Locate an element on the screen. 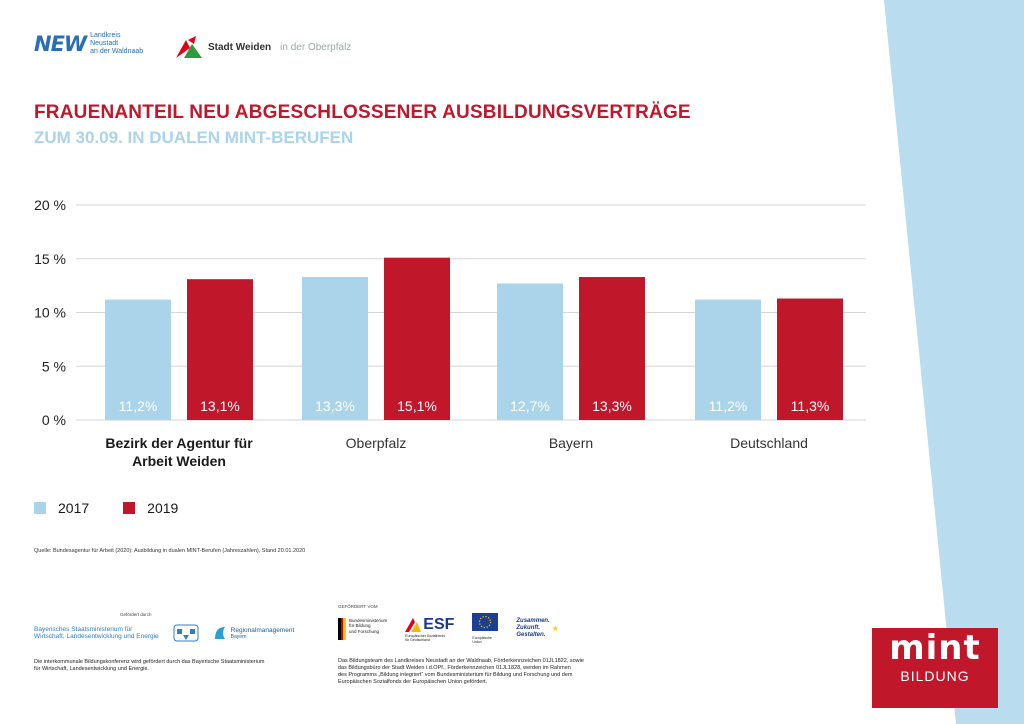 The image size is (1024, 724). slogan: Zusammen. Zukunft. Gestalten. is located at coordinates (533, 628).